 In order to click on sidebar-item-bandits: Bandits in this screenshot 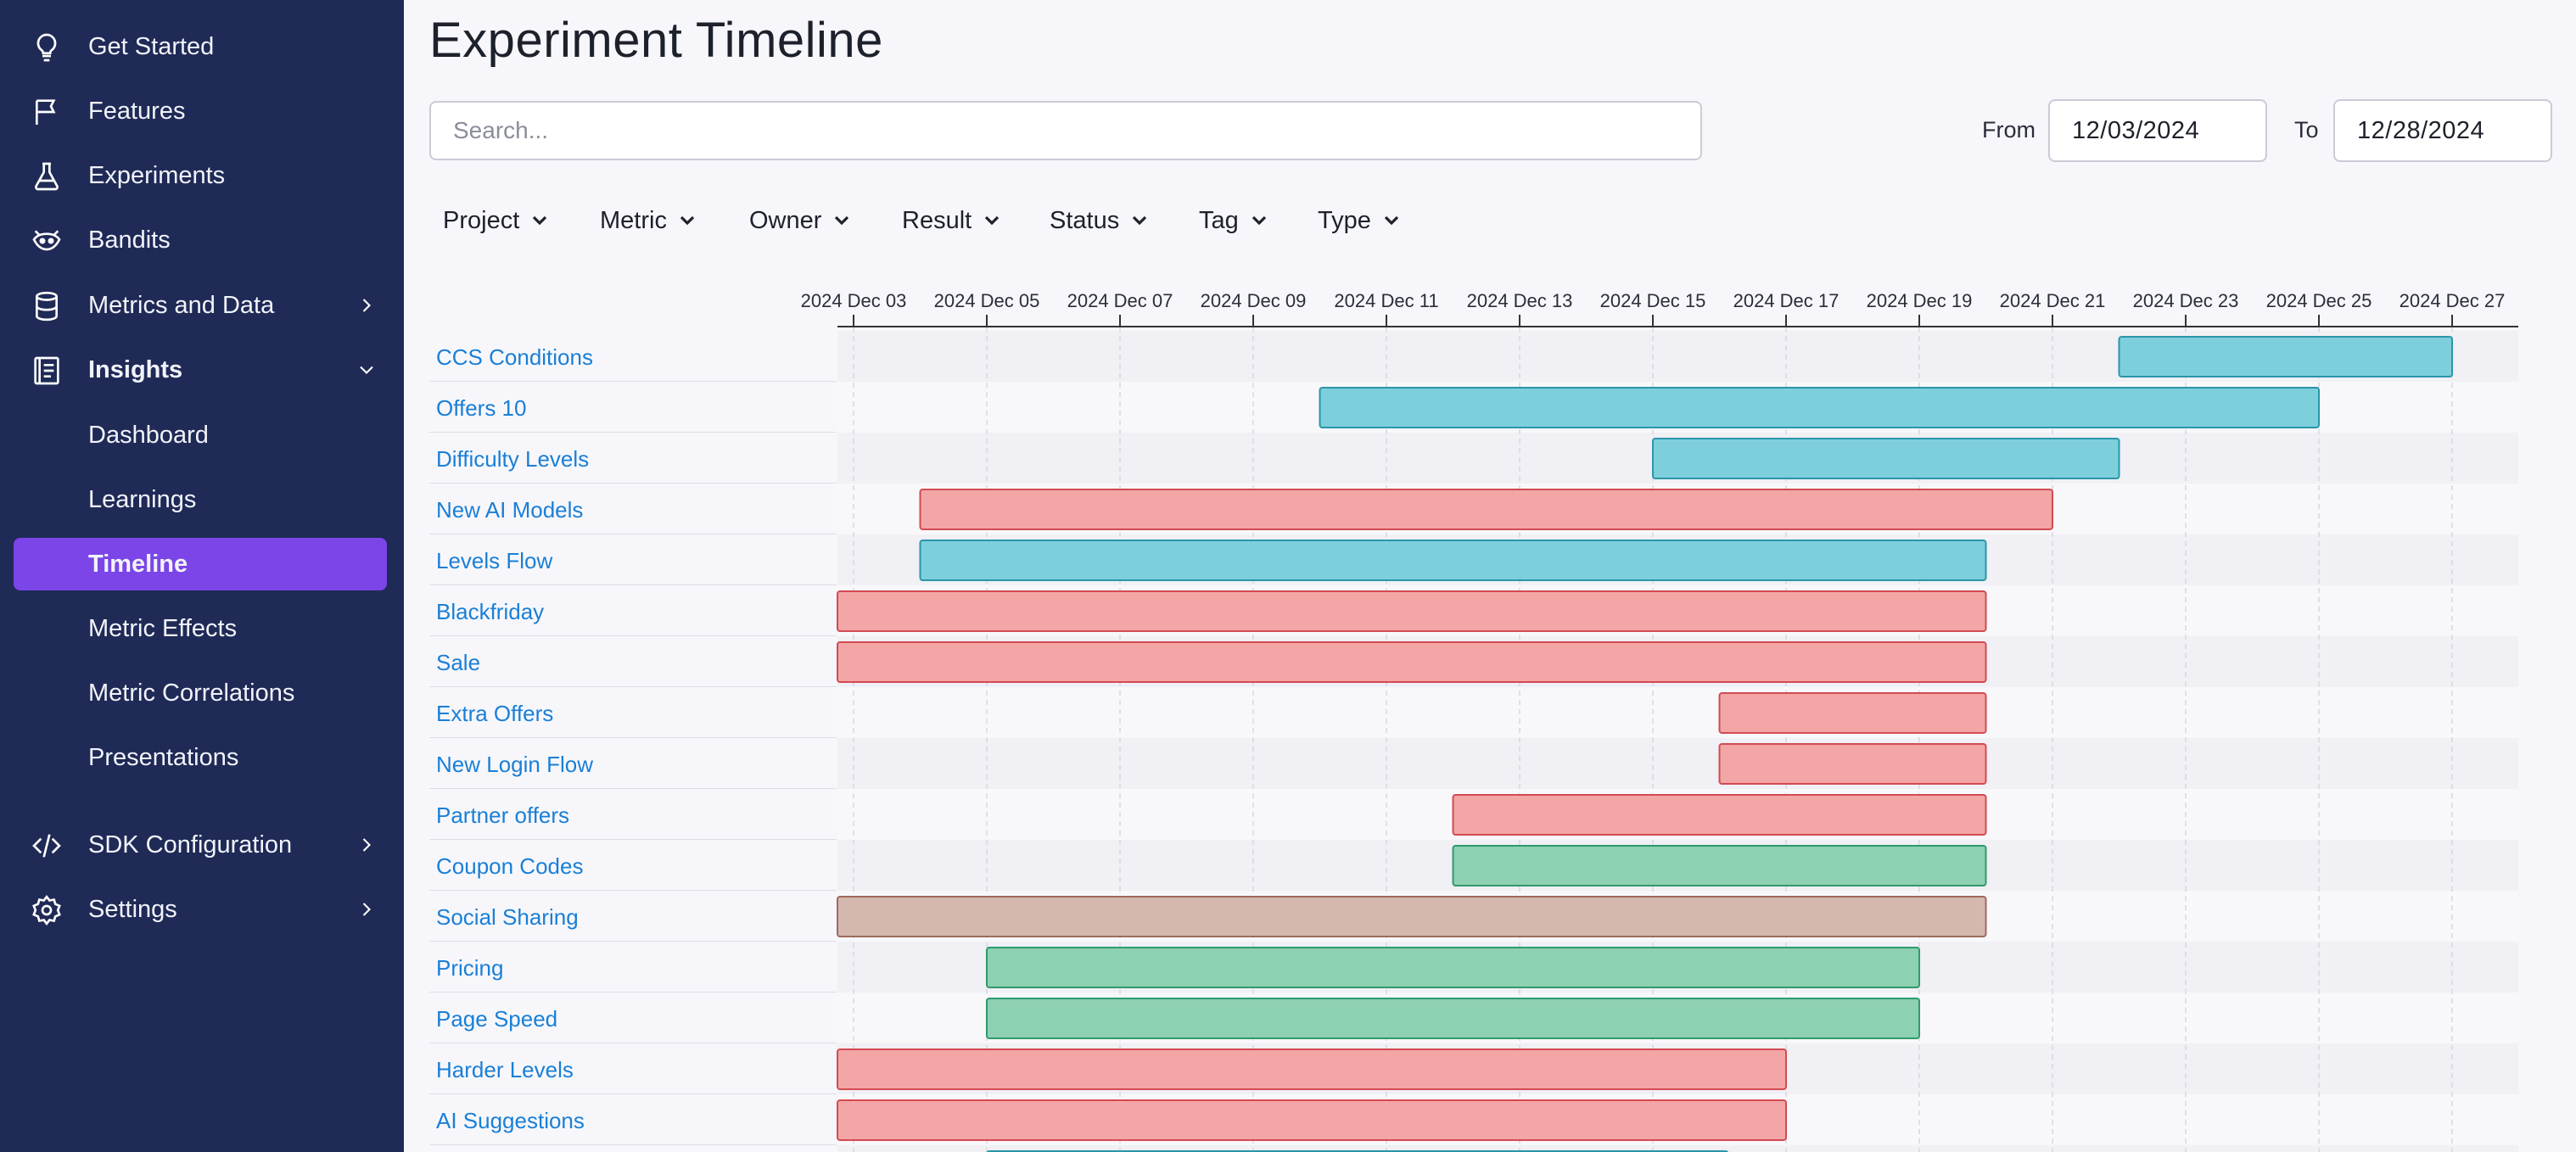, I will do `click(202, 240)`.